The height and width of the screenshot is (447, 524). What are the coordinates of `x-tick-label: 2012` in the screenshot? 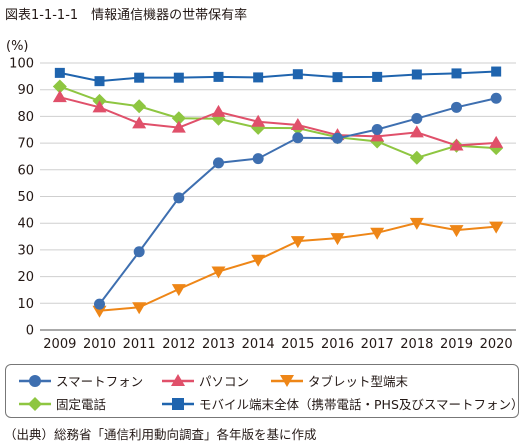 It's located at (178, 344).